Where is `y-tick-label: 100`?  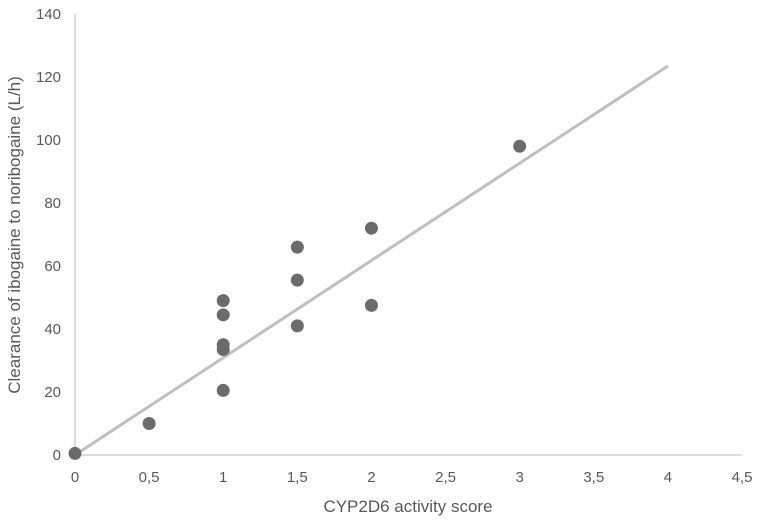
y-tick-label: 100 is located at coordinates (48, 140).